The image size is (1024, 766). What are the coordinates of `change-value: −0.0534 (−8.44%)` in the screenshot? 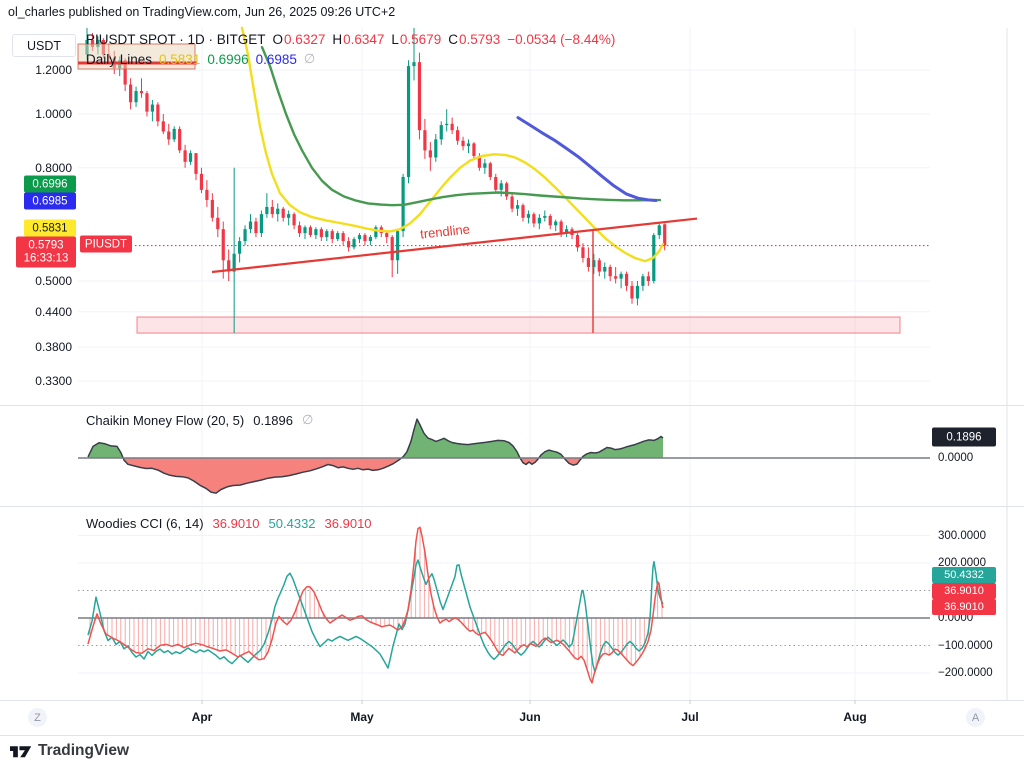 It's located at (561, 39).